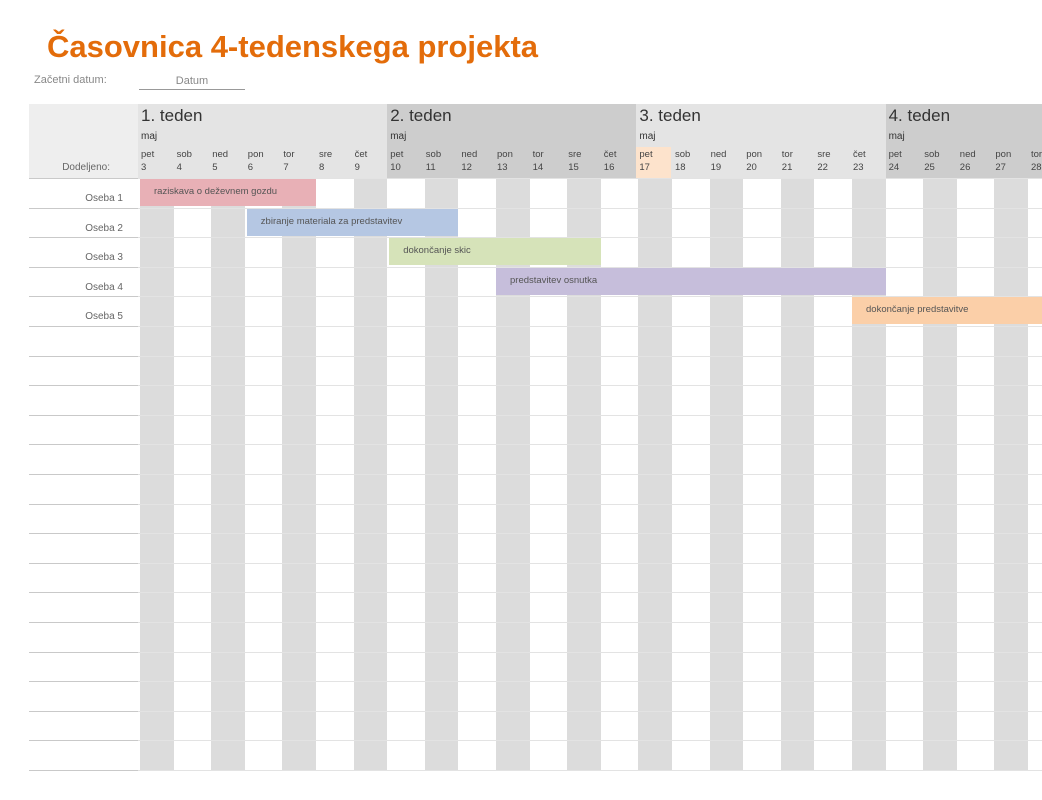 The width and height of the screenshot is (1042, 800). I want to click on assignee-label: Oseba 5, so click(104, 317).